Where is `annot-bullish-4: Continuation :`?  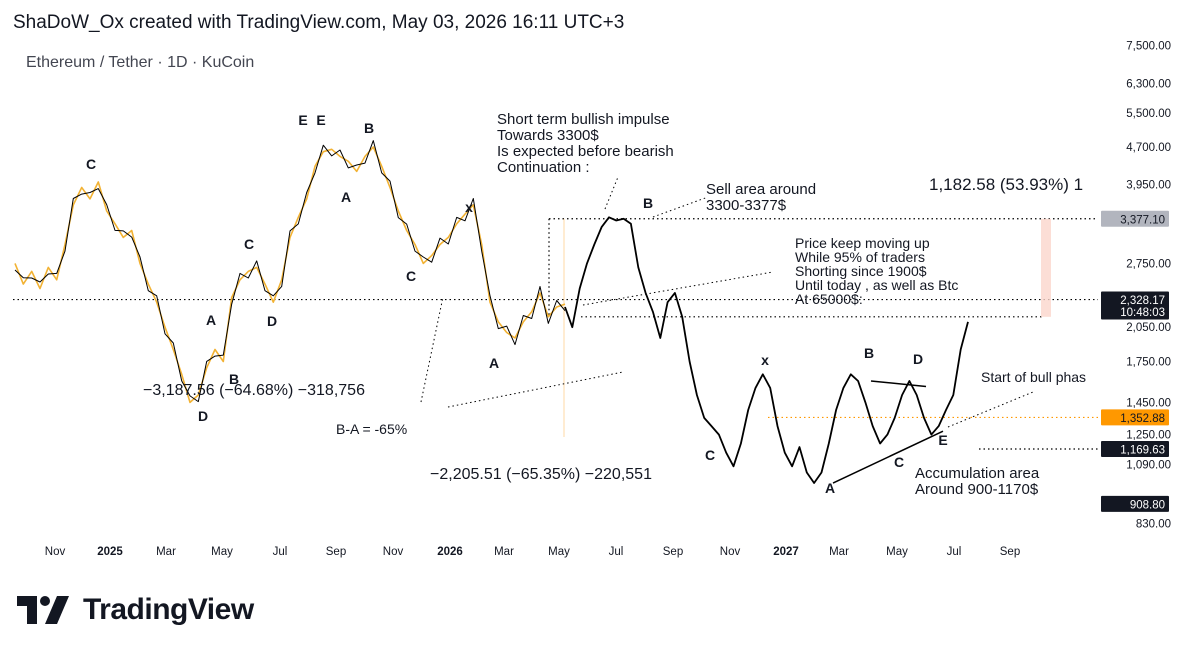
annot-bullish-4: Continuation : is located at coordinates (543, 167).